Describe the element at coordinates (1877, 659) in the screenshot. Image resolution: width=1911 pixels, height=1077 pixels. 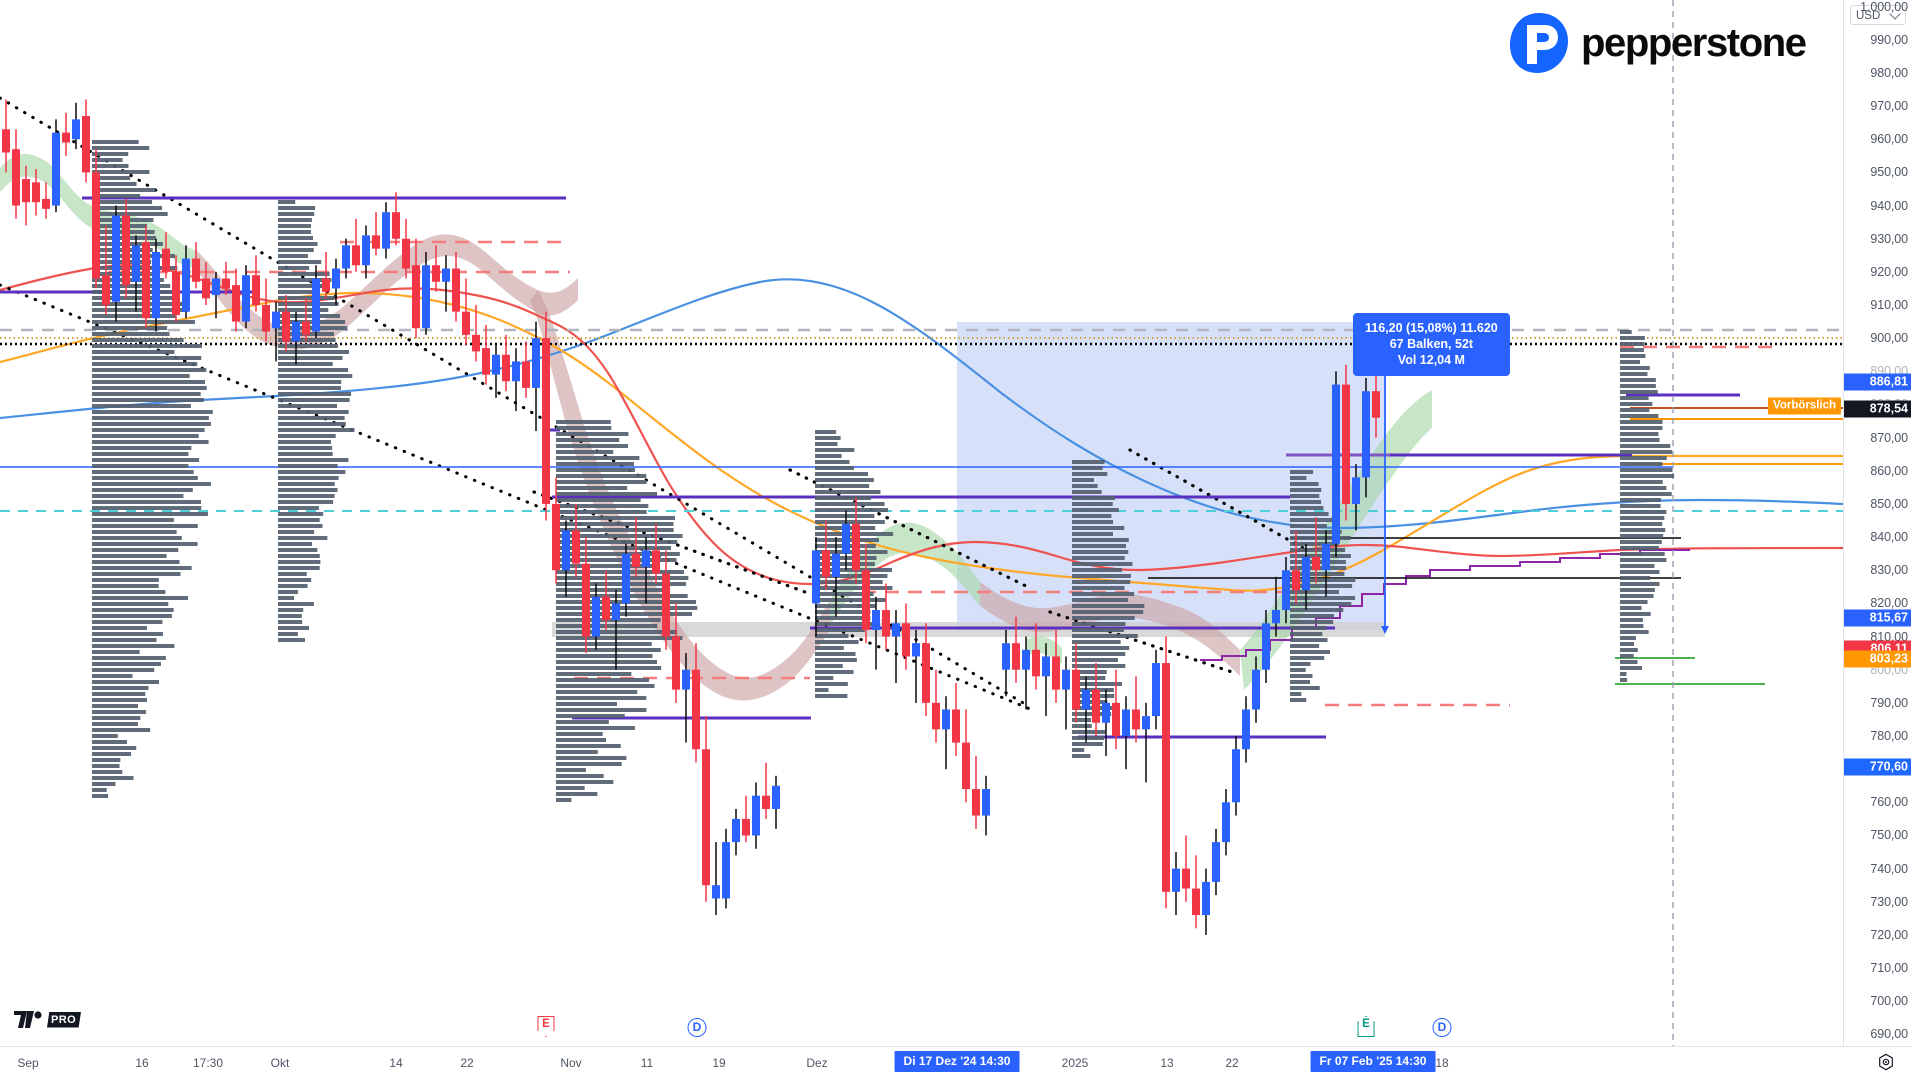
I see `price-badge-803: 803,23` at that location.